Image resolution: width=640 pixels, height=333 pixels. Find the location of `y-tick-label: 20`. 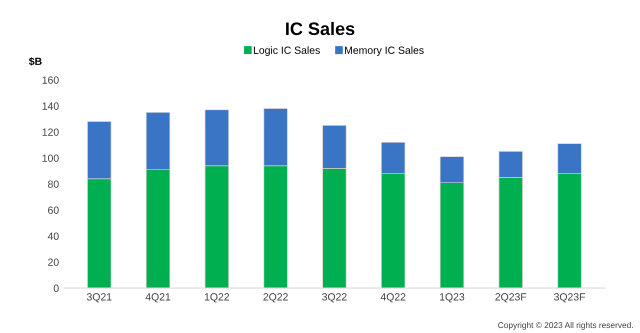

y-tick-label: 20 is located at coordinates (53, 262).